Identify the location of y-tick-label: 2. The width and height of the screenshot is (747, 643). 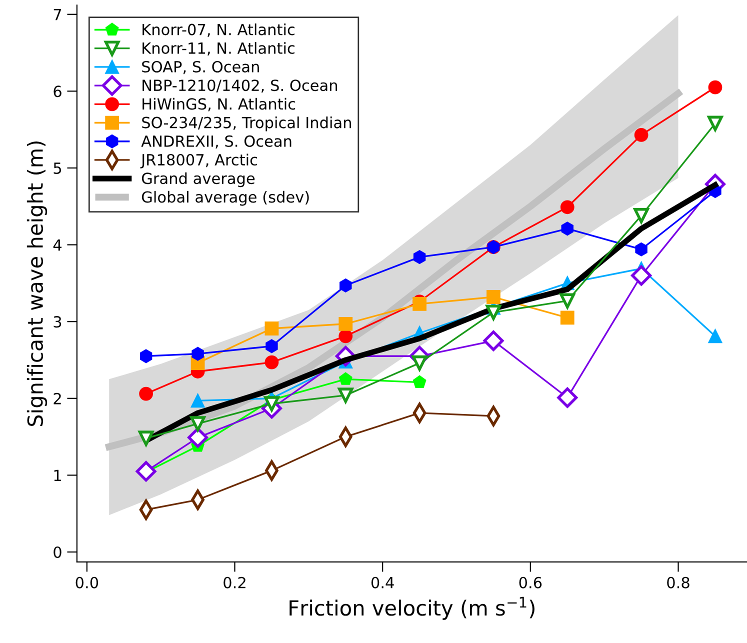
(57, 398).